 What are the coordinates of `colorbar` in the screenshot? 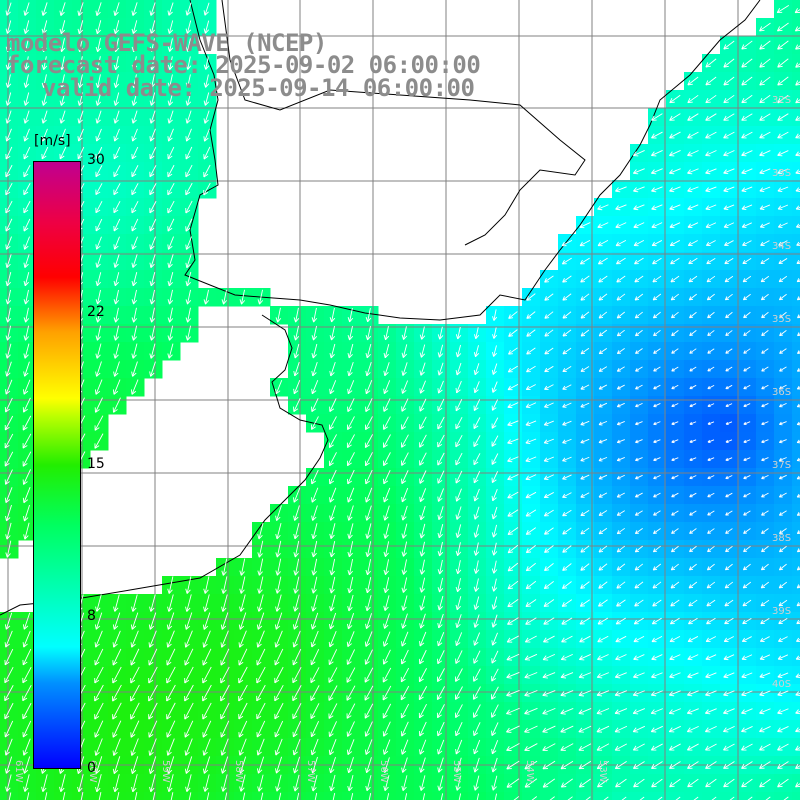 It's located at (57, 465).